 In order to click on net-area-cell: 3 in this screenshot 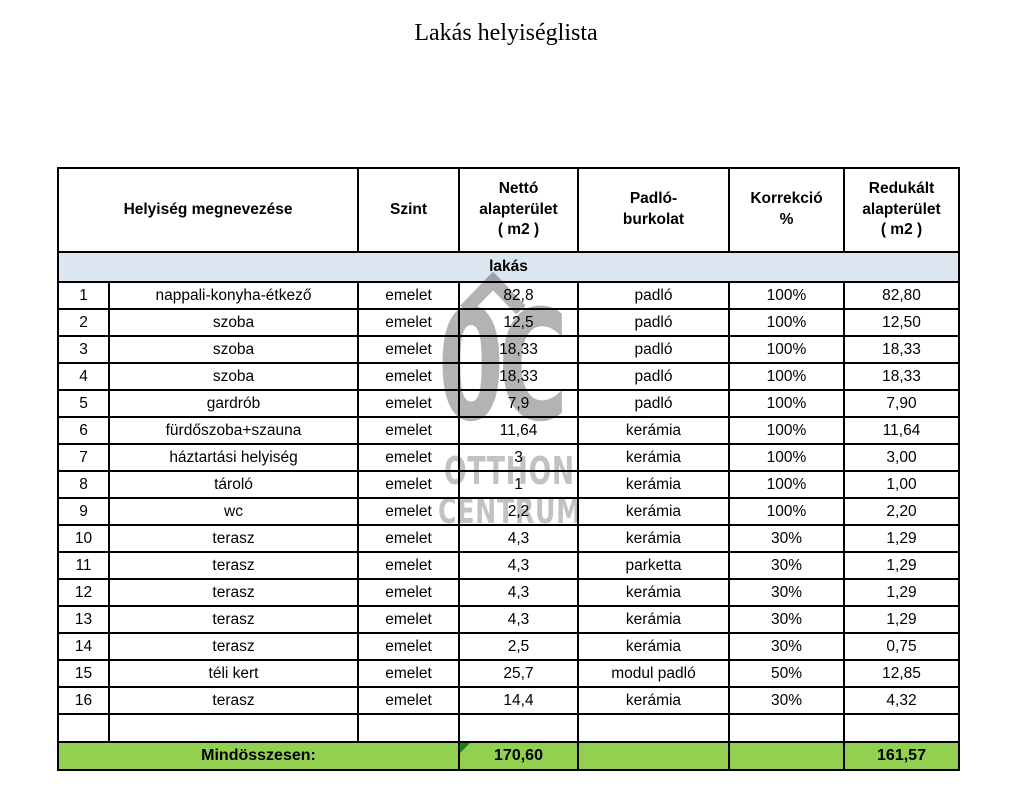, I will do `click(518, 457)`.